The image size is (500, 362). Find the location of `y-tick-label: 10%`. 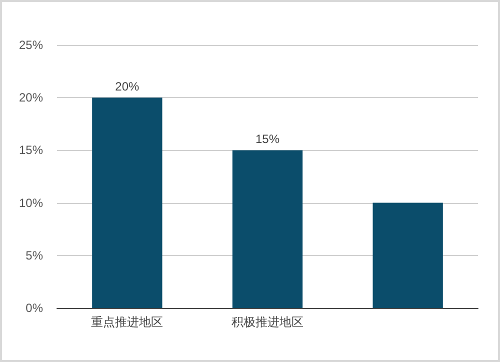

y-tick-label: 10% is located at coordinates (31, 203).